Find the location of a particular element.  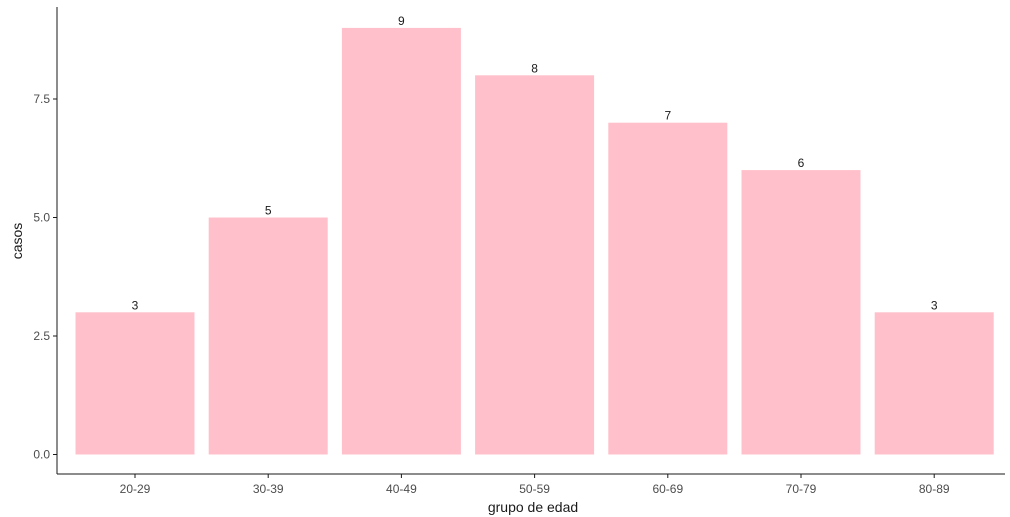

data-label-30-39: 5 is located at coordinates (268, 211).